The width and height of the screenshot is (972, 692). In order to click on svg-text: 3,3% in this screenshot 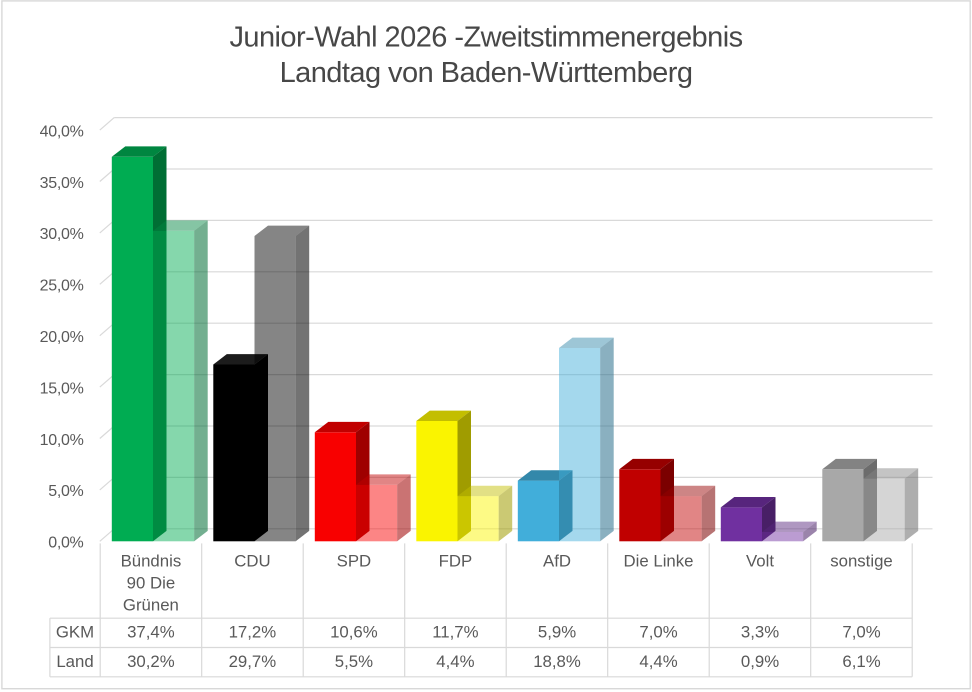, I will do `click(760, 632)`.